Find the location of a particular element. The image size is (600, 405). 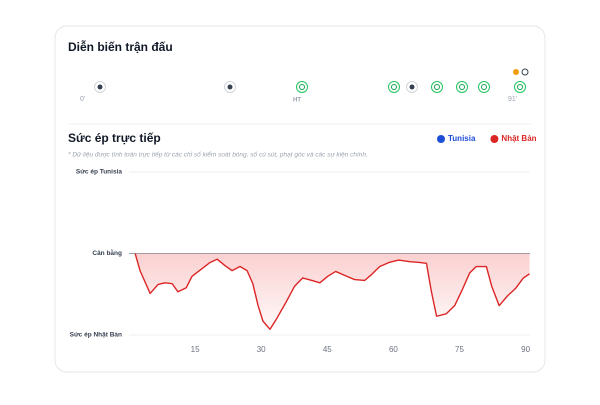

timeline-events is located at coordinates (311, 80).